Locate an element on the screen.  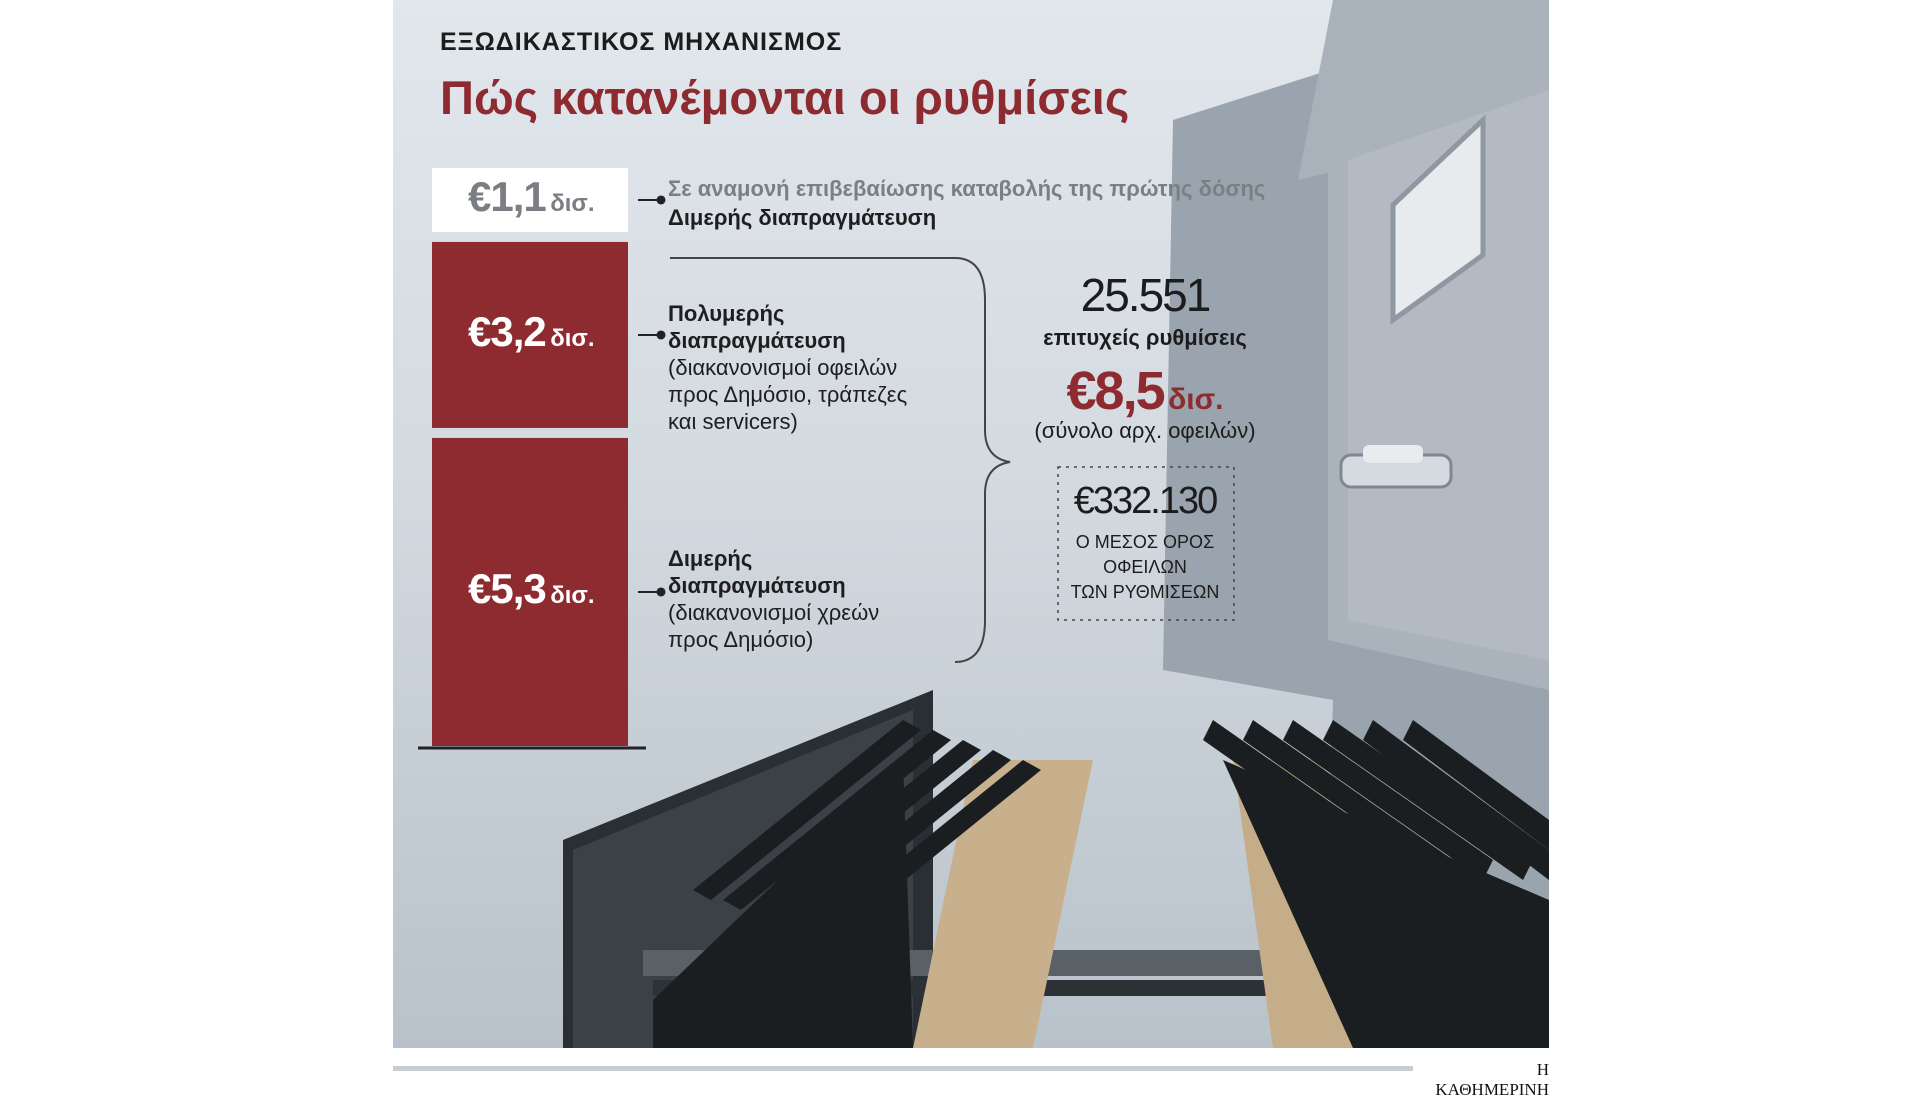
publisher-credit: Η ΚΑΘΗΜΕΡΙΝΗ is located at coordinates (1492, 1079).